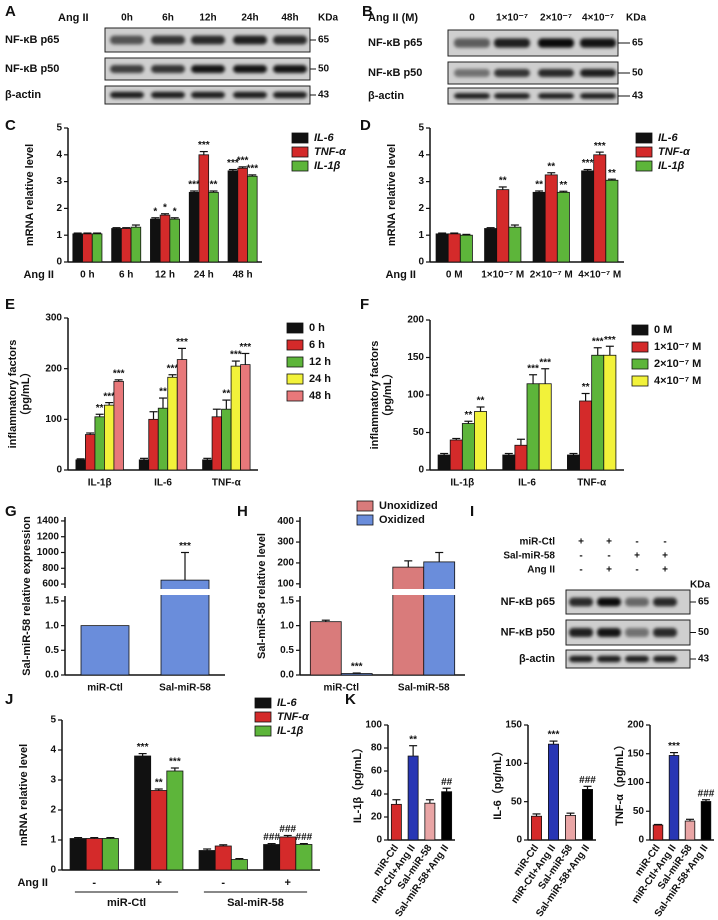 The height and width of the screenshot is (920, 718). I want to click on y-tick-label: 1.5, so click(52, 601).